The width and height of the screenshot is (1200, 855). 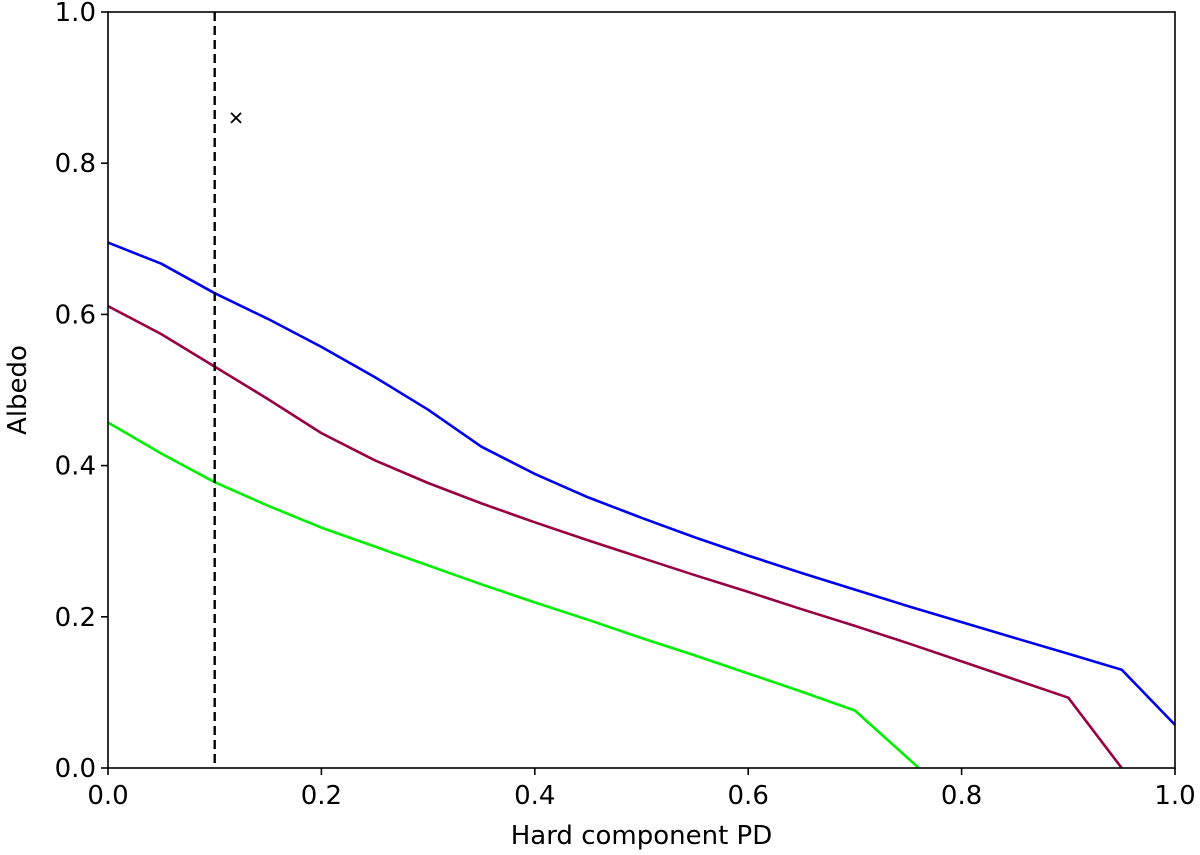 What do you see at coordinates (75, 769) in the screenshot?
I see `y-tick-label: 0.0` at bounding box center [75, 769].